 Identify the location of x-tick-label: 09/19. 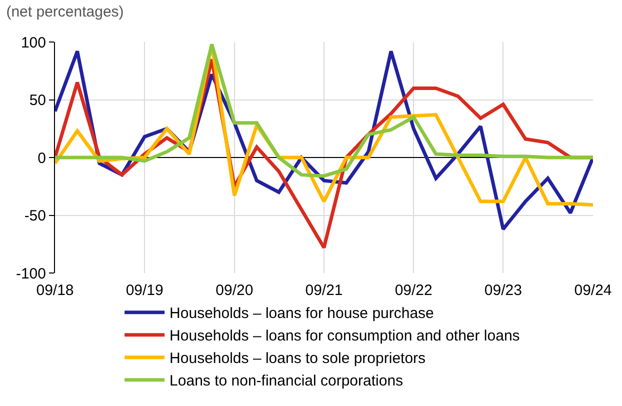
(145, 290).